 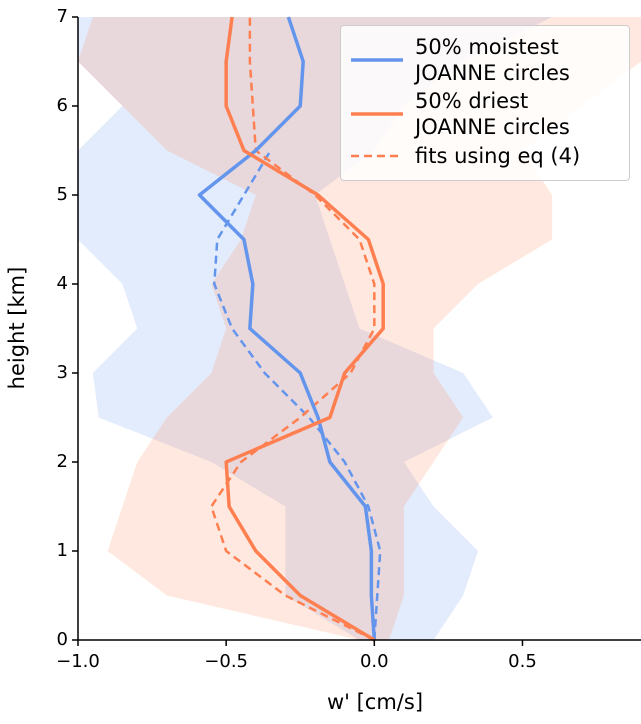 I want to click on x-tick-label: −0.5, so click(x=226, y=661).